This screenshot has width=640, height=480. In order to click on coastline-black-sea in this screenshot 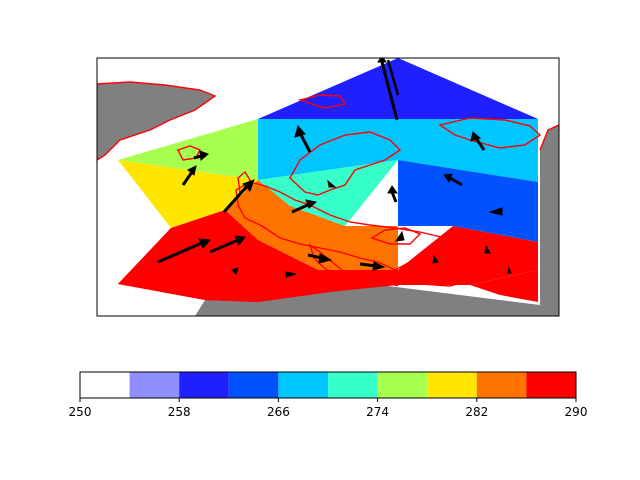, I will do `click(396, 236)`.